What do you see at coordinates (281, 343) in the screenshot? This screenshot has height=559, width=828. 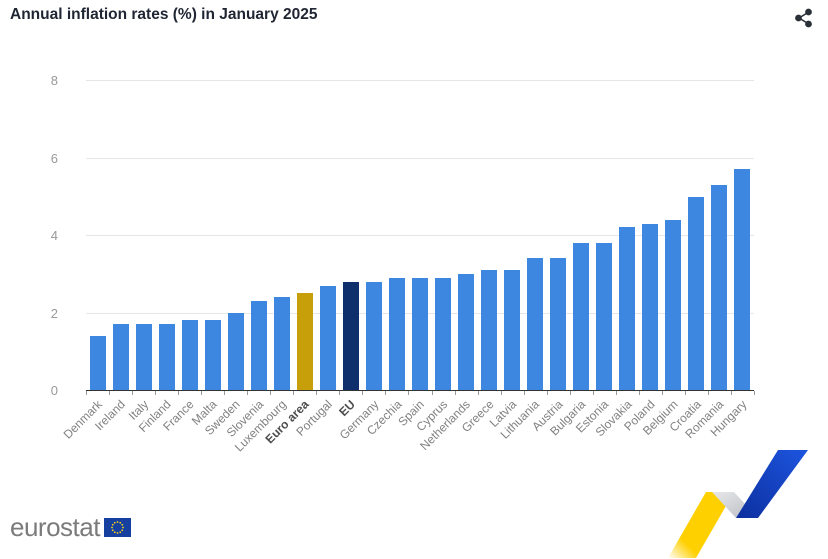 I see `bar-luxembourg` at bounding box center [281, 343].